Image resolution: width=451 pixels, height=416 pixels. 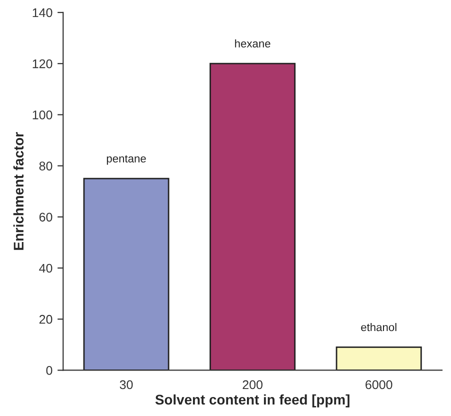 I want to click on y-tick-label: 40, so click(x=45, y=268).